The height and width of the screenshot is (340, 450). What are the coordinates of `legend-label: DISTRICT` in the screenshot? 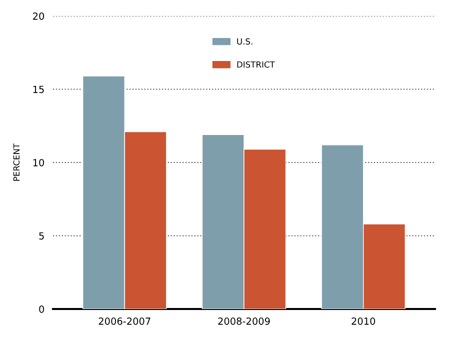 It's located at (256, 64).